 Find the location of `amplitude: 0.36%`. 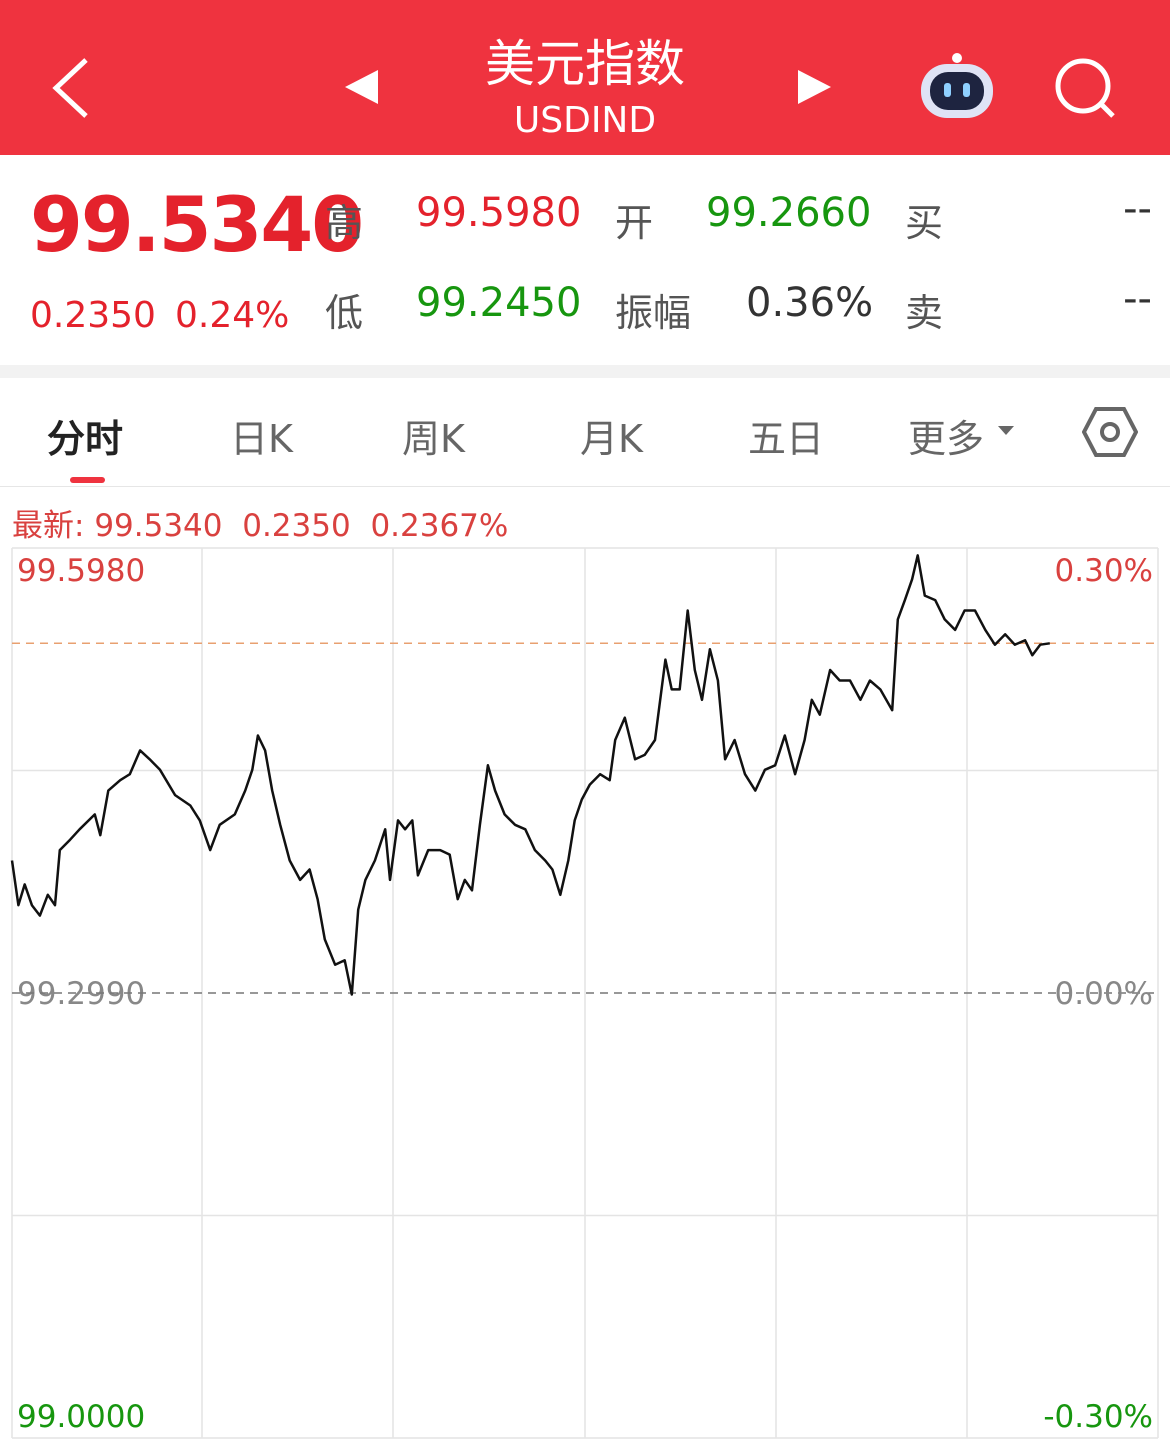

amplitude: 0.36% is located at coordinates (810, 303).